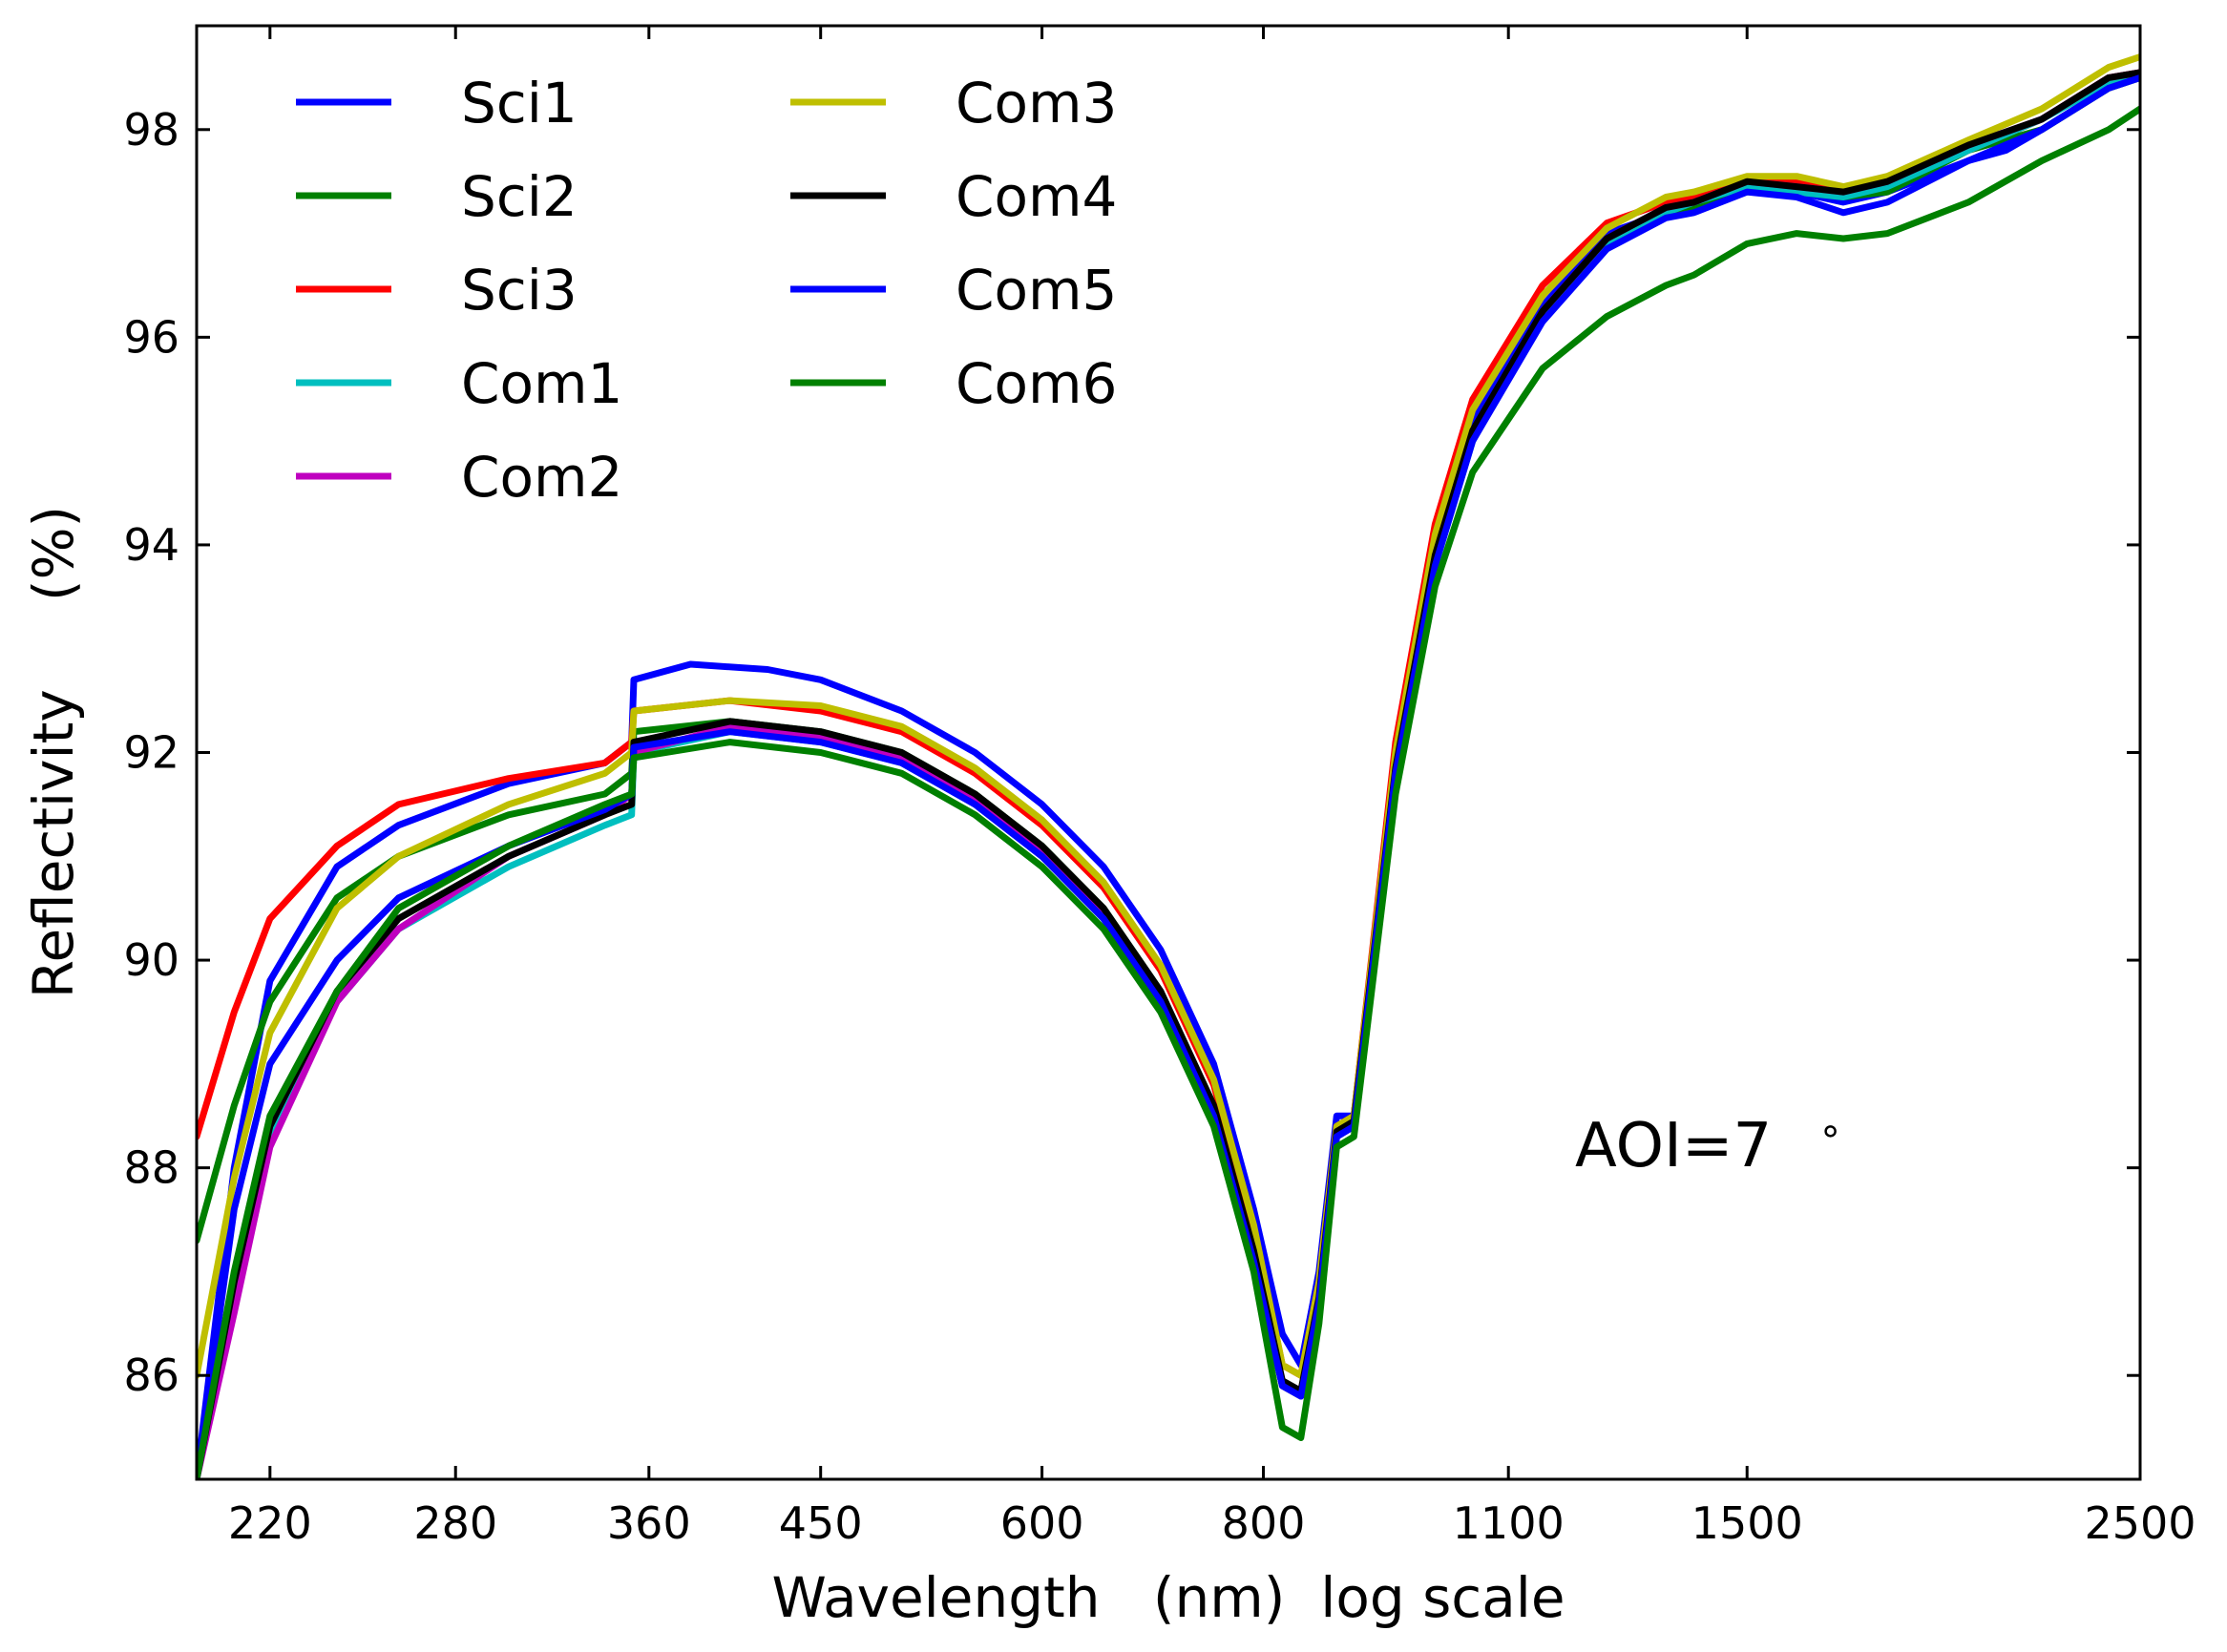 The image size is (2227, 1652). Describe the element at coordinates (1673, 1146) in the screenshot. I see `aoi-annotation: AOI=7` at that location.